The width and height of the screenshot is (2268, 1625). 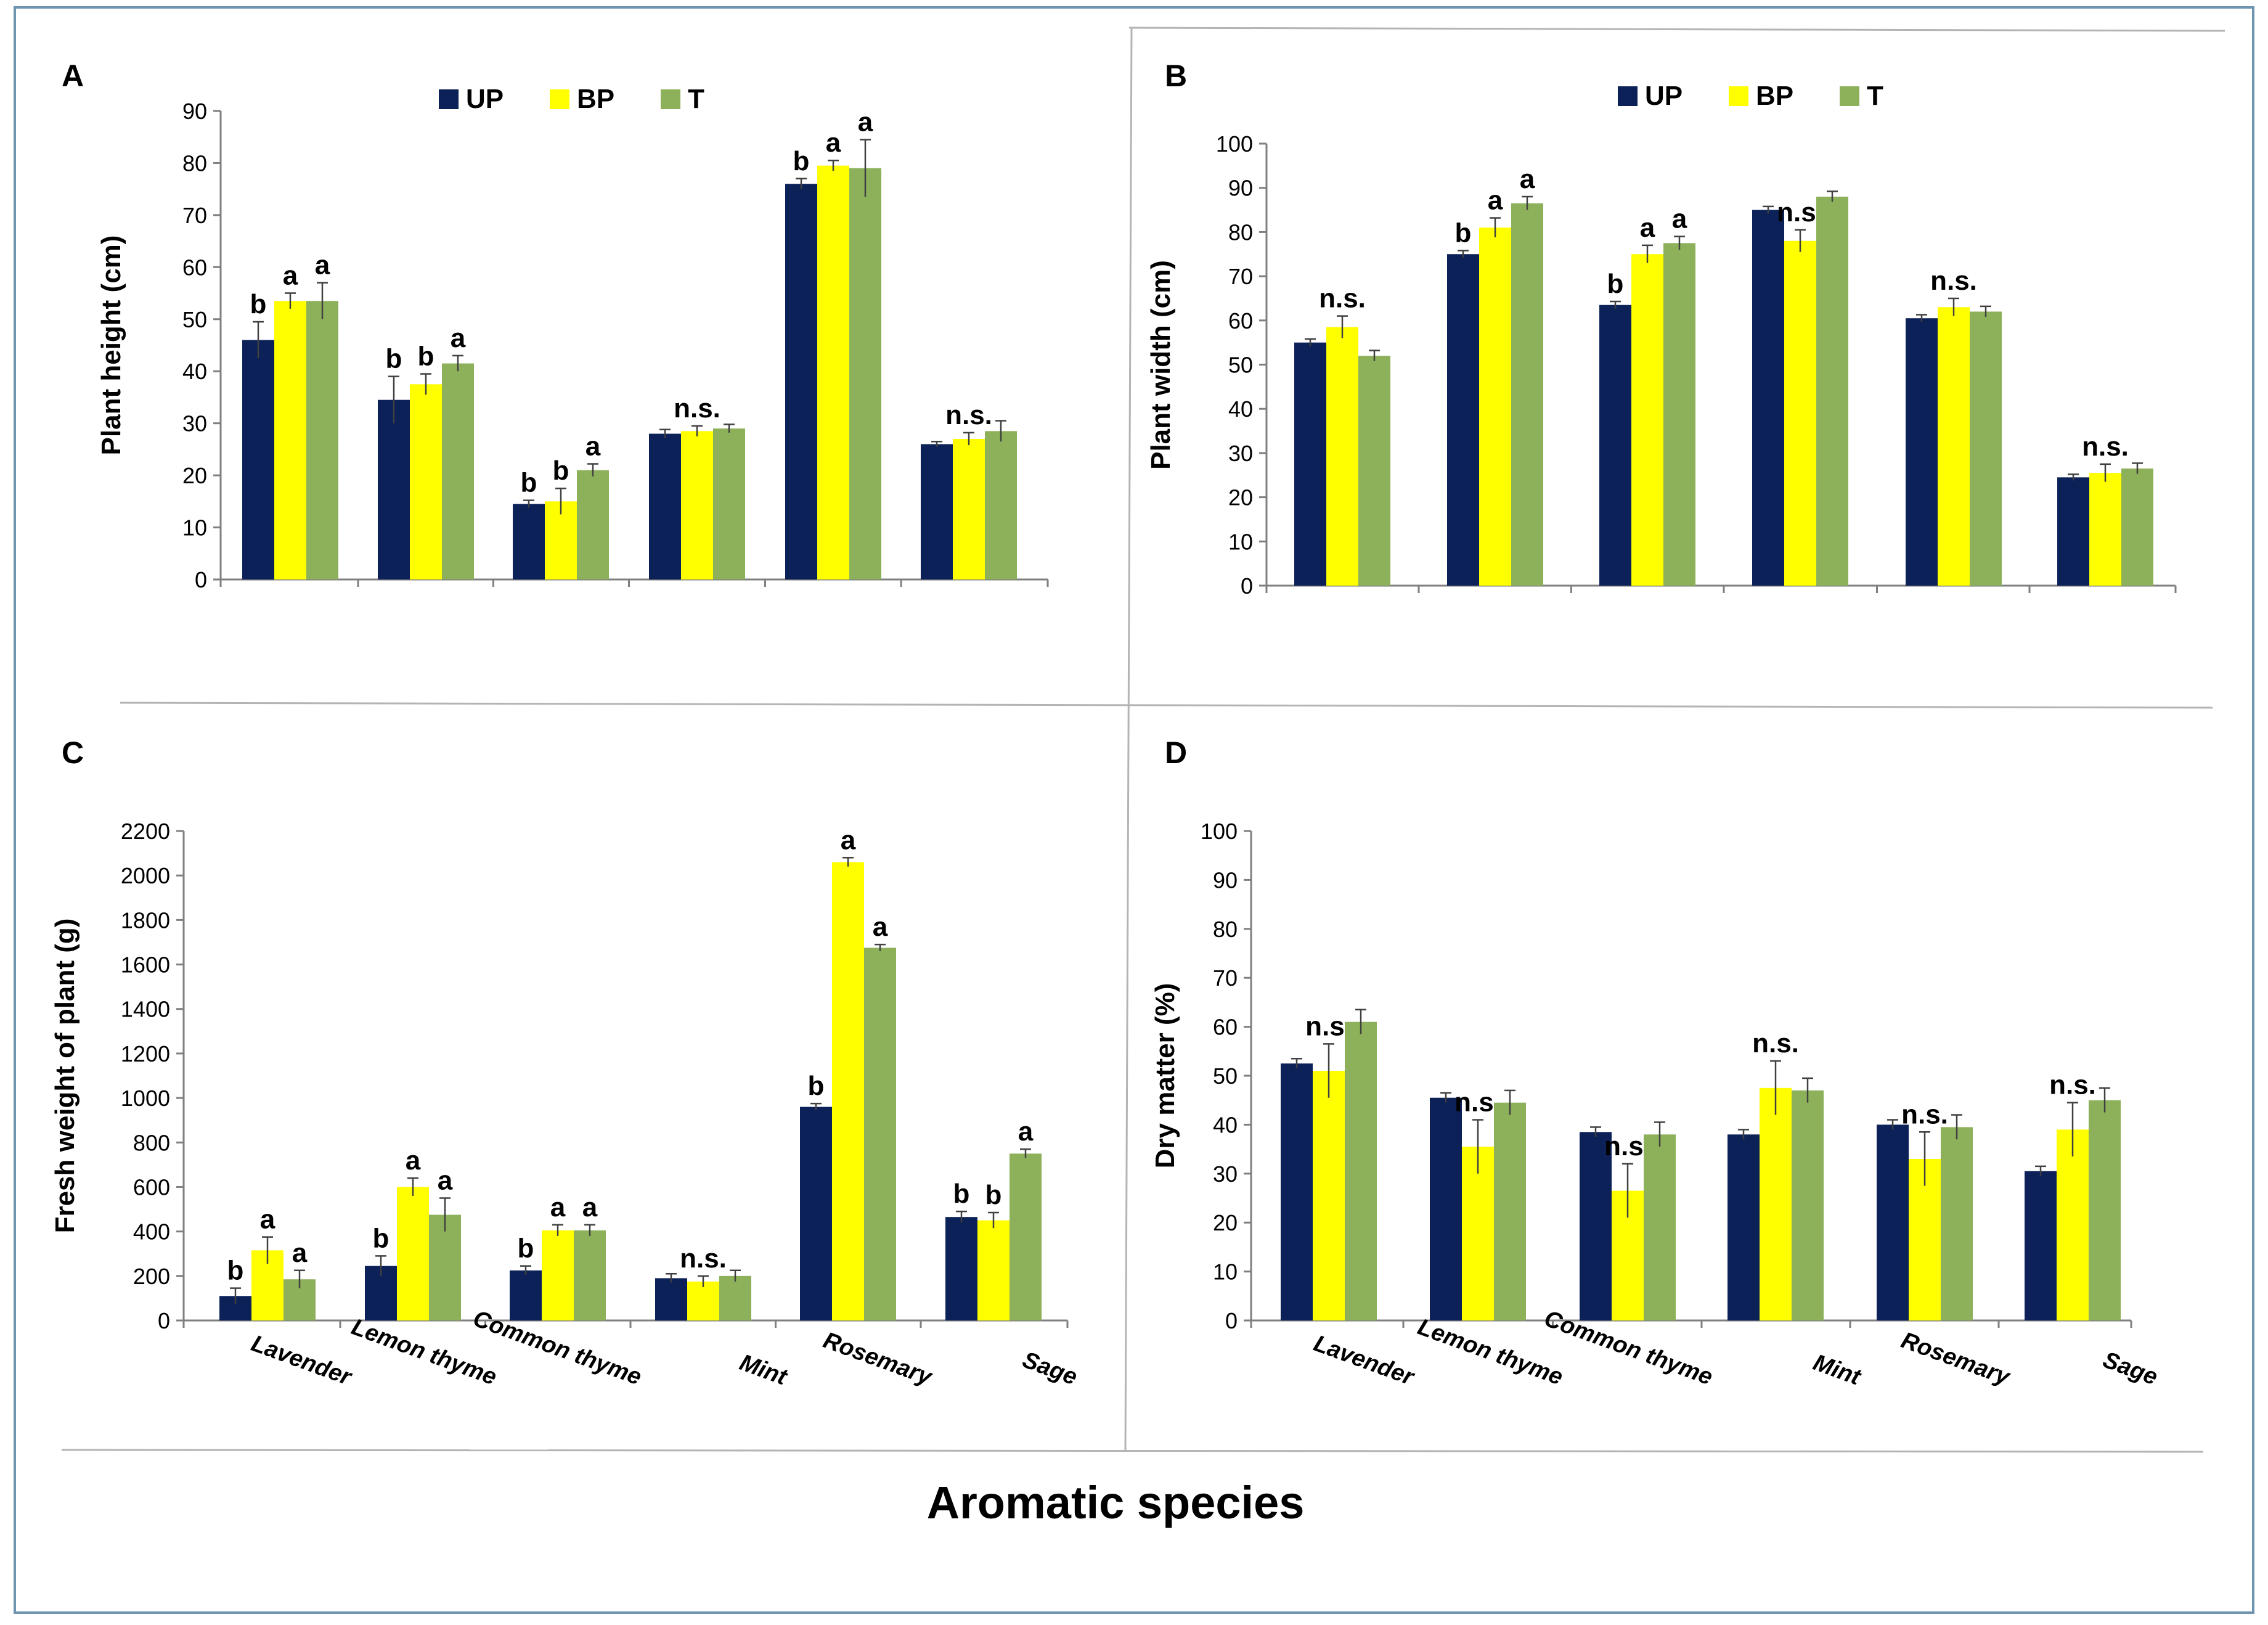 I want to click on legend-label-up: UP, so click(x=485, y=99).